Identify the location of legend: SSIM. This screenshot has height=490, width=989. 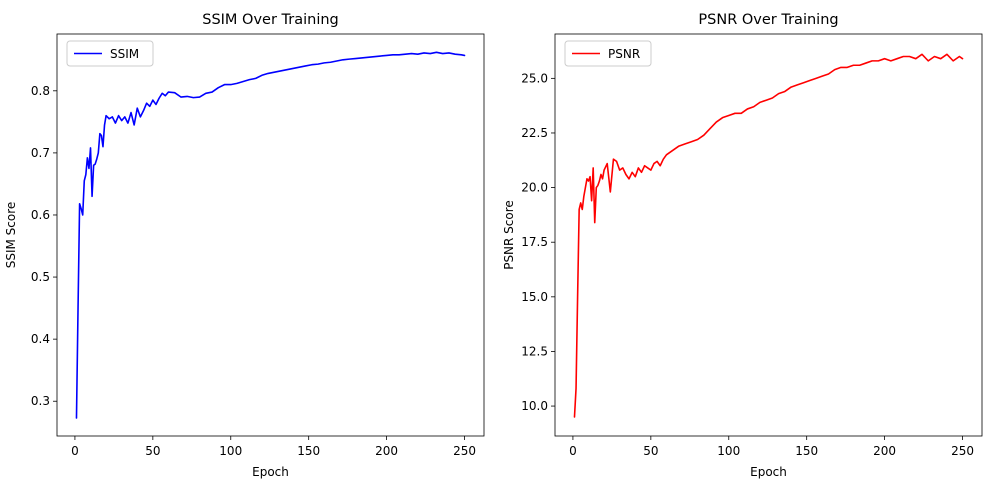
(110, 53).